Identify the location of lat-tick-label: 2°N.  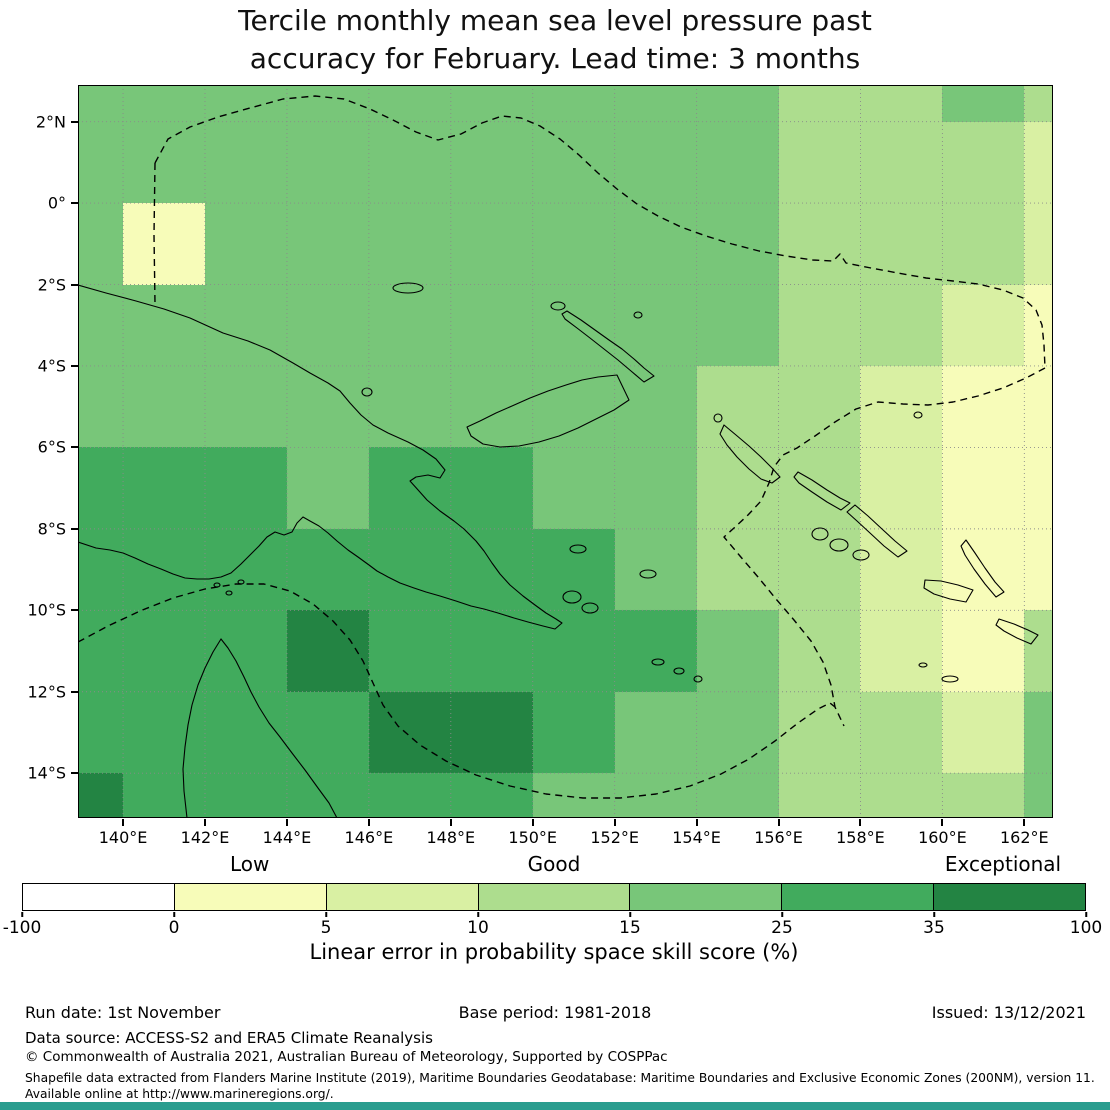
(50, 122).